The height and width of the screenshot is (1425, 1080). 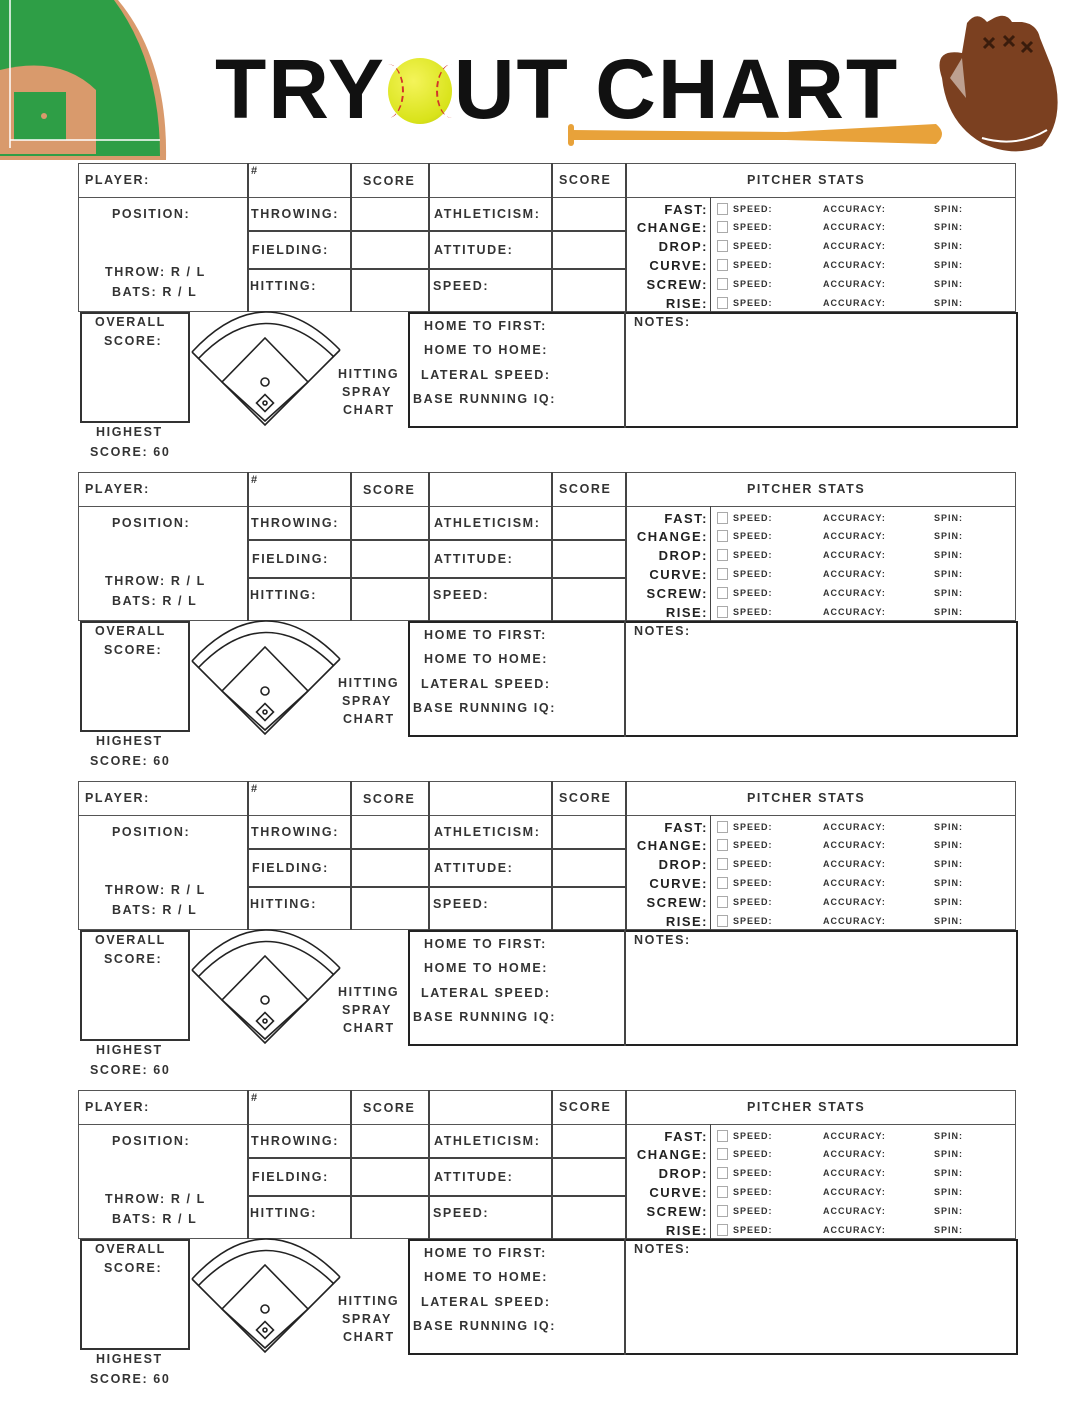 What do you see at coordinates (676, 89) in the screenshot?
I see `title-text: UT CHART` at bounding box center [676, 89].